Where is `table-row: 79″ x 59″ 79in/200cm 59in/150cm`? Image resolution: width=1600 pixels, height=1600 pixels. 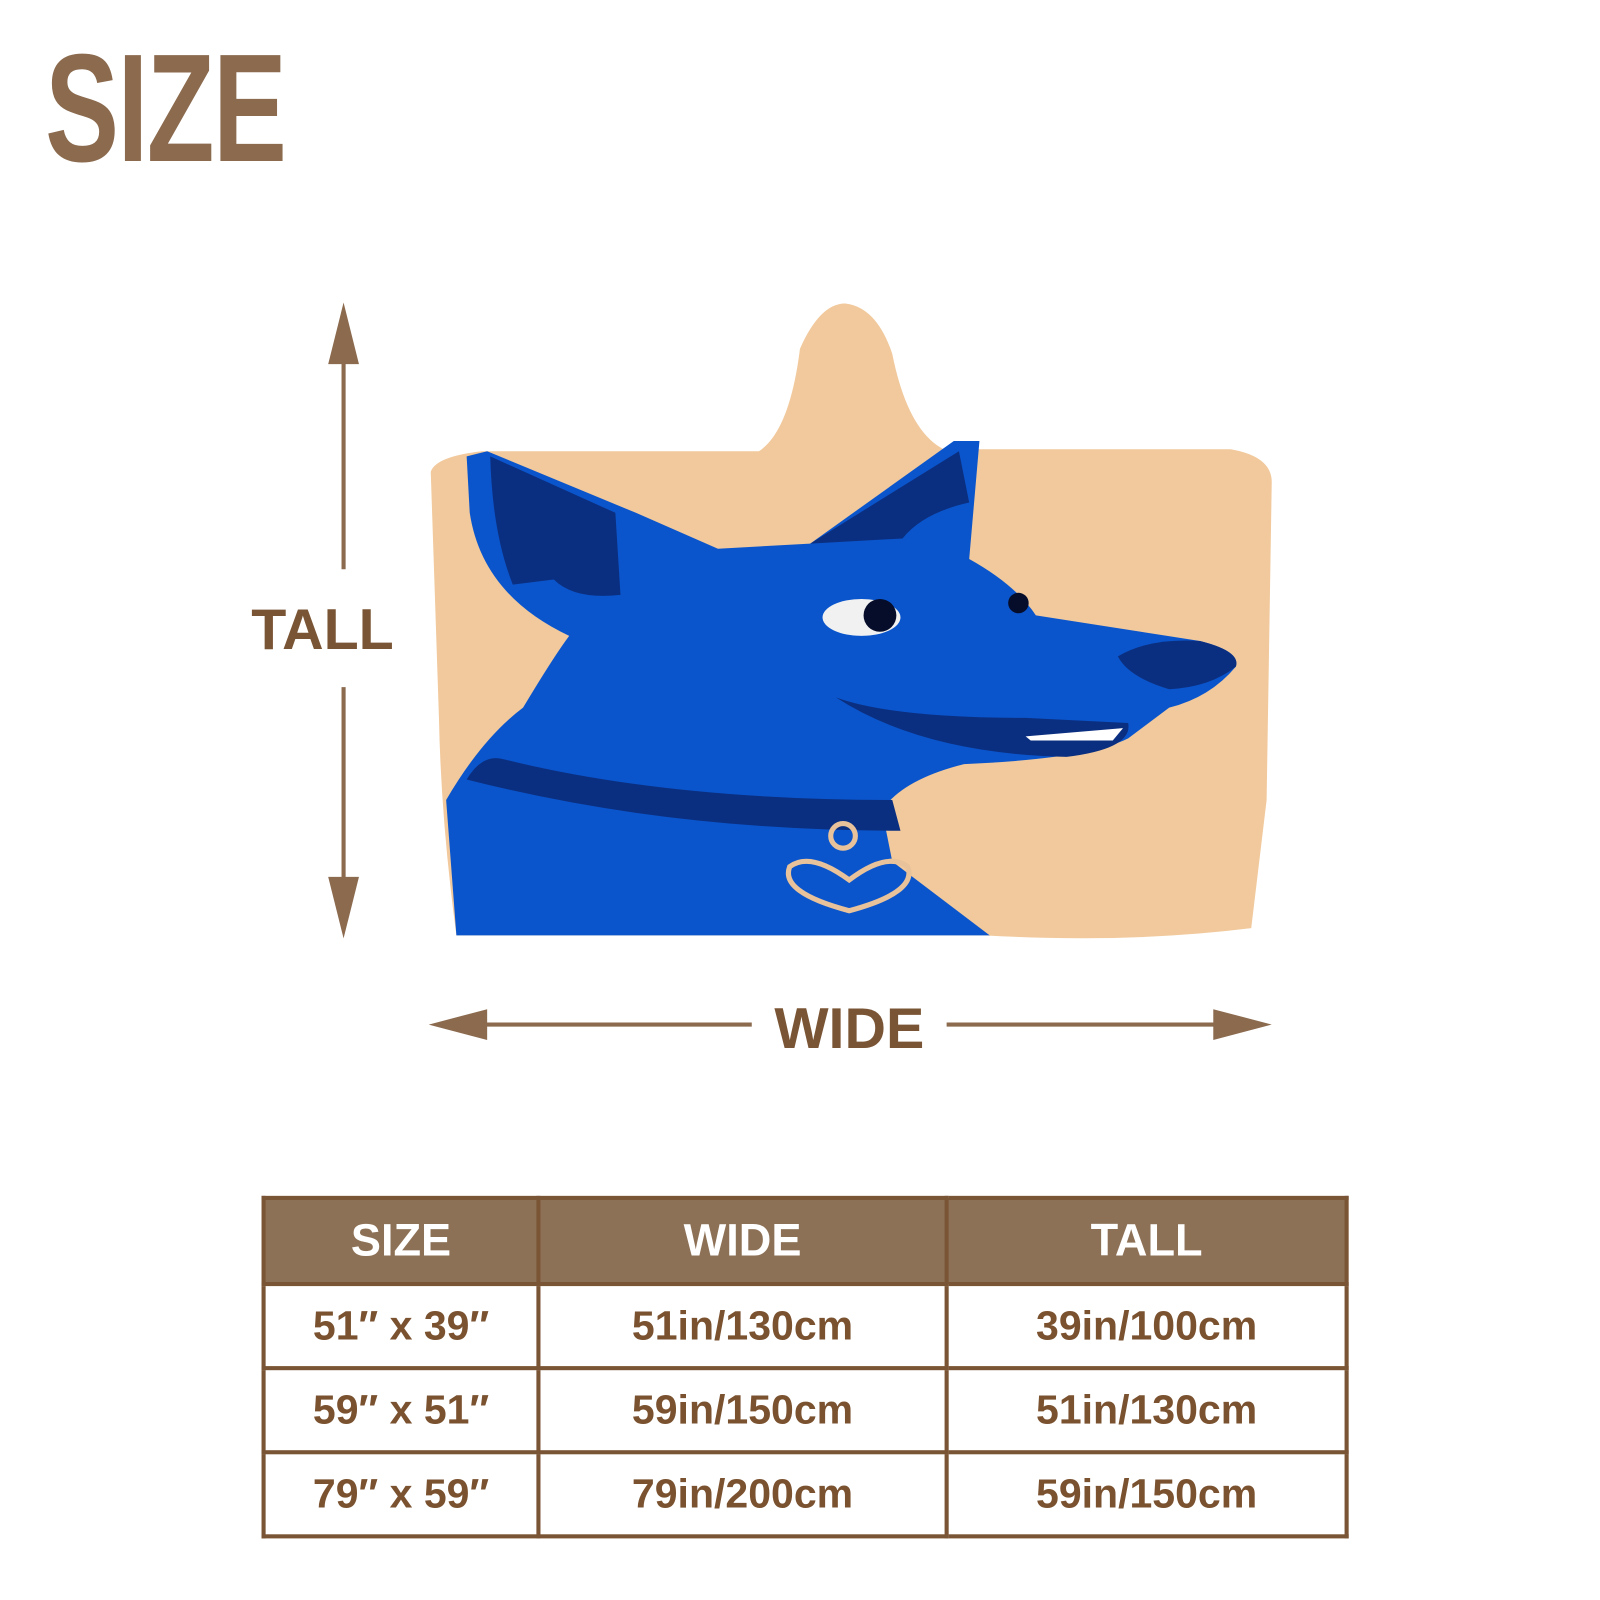
table-row: 79″ x 59″ 79in/200cm 59in/150cm is located at coordinates (805, 1494).